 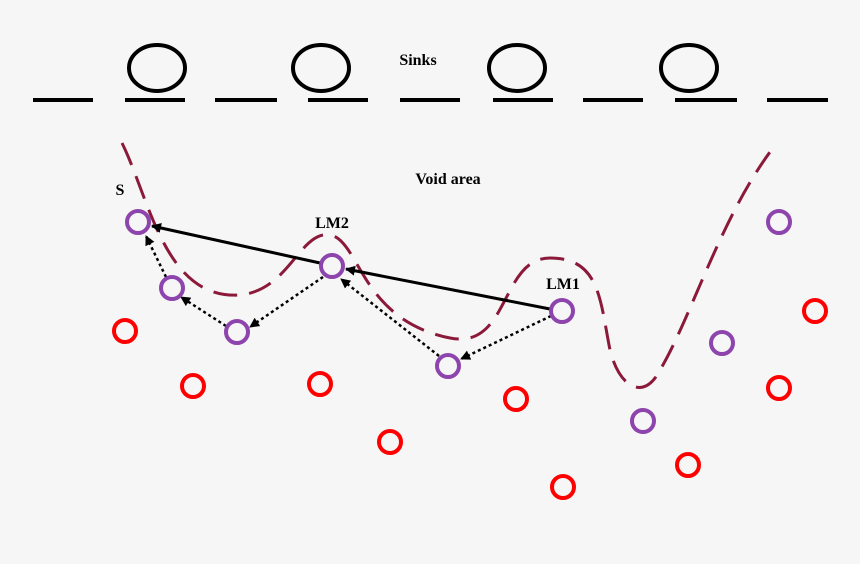 I want to click on sink-row, so click(x=430, y=72).